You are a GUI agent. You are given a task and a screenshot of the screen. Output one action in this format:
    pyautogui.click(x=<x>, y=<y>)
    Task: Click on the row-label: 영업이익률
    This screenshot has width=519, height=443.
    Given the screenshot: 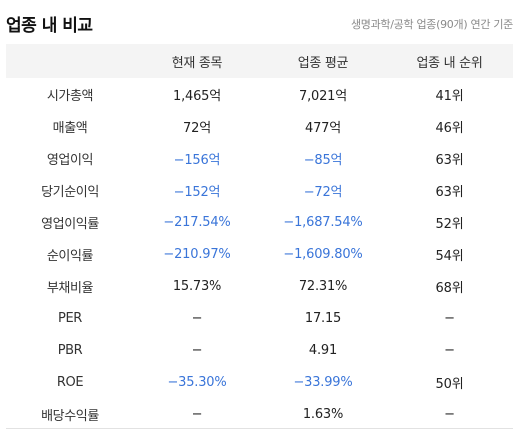 What is the action you would take?
    pyautogui.click(x=70, y=224)
    